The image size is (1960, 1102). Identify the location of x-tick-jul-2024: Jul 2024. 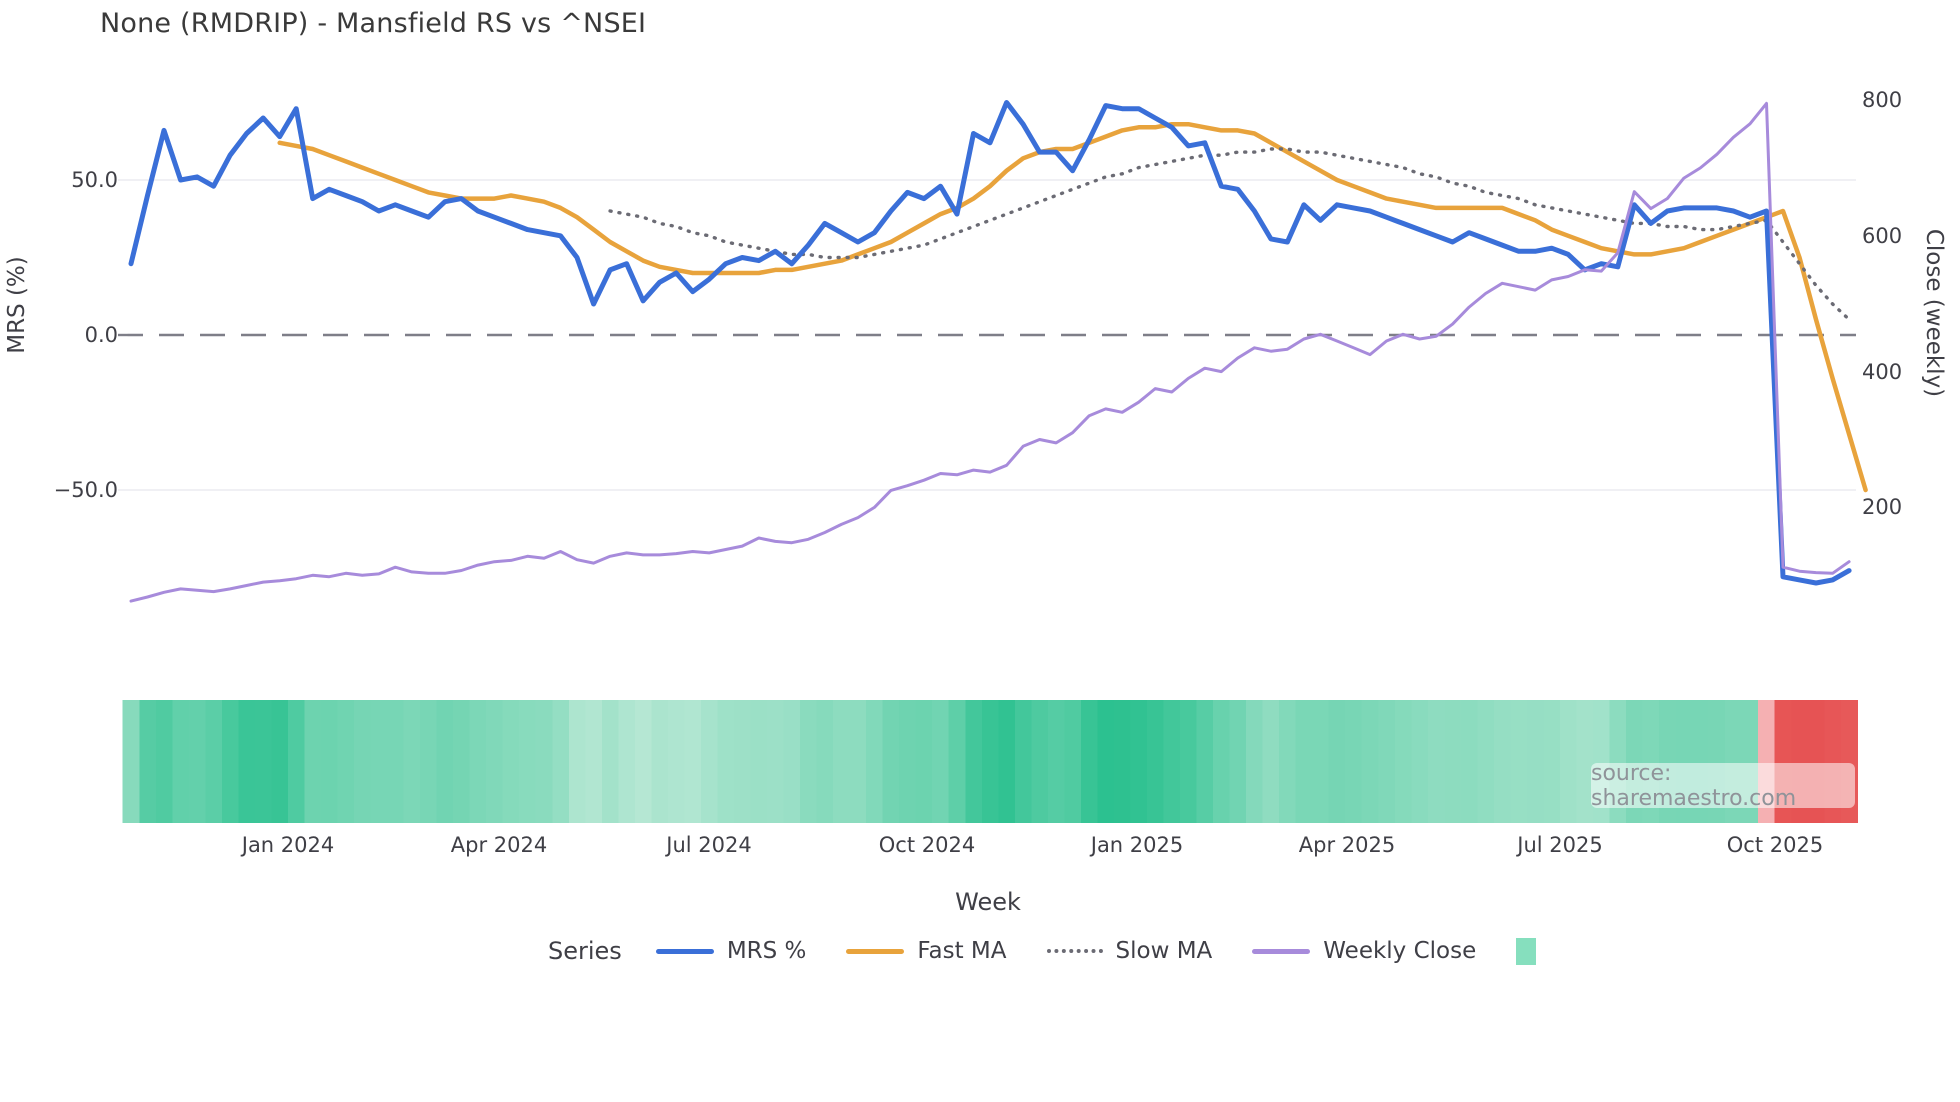
(709, 845).